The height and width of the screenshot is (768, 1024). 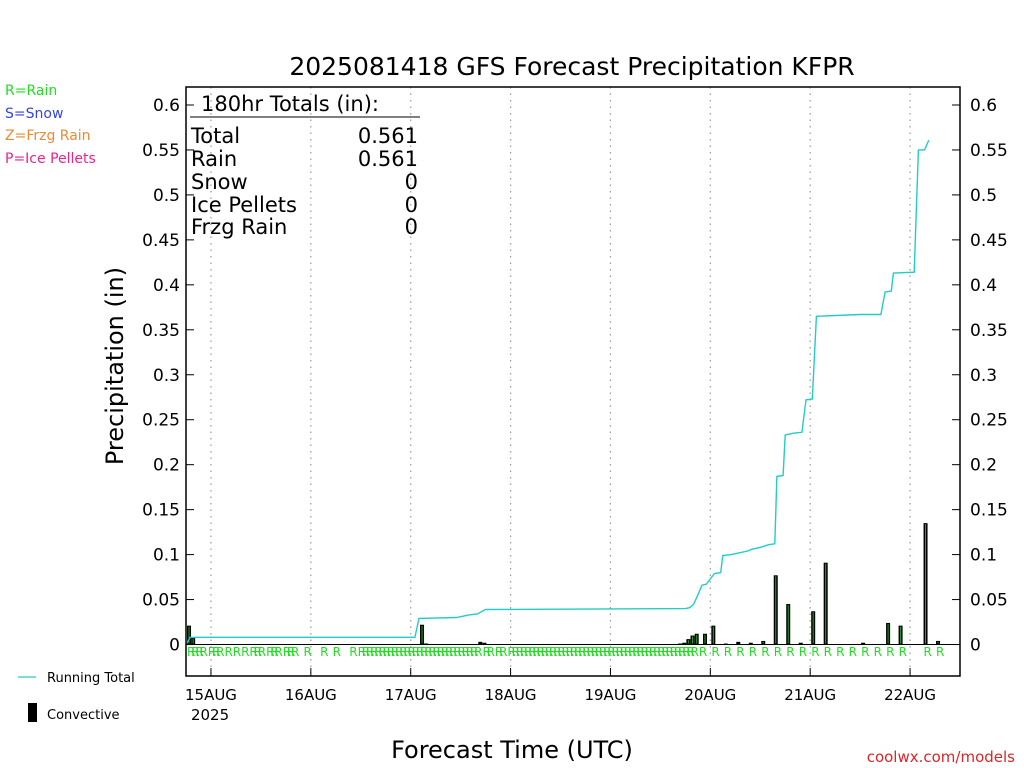 What do you see at coordinates (411, 227) in the screenshot?
I see `totals-frzg-rain-value: 0` at bounding box center [411, 227].